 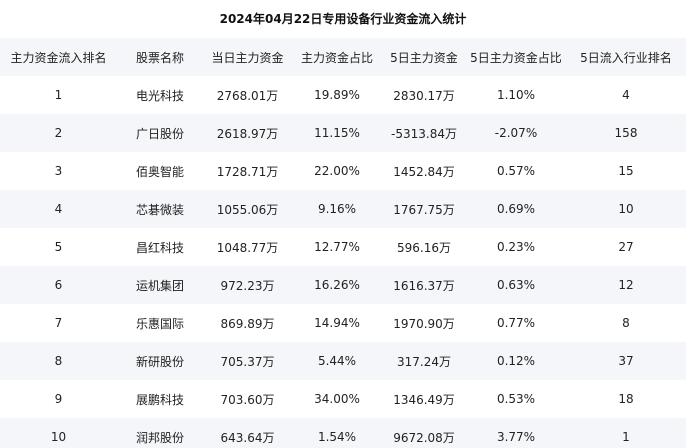 I want to click on daily-main-fund-cell: 2768.01万, so click(x=247, y=95).